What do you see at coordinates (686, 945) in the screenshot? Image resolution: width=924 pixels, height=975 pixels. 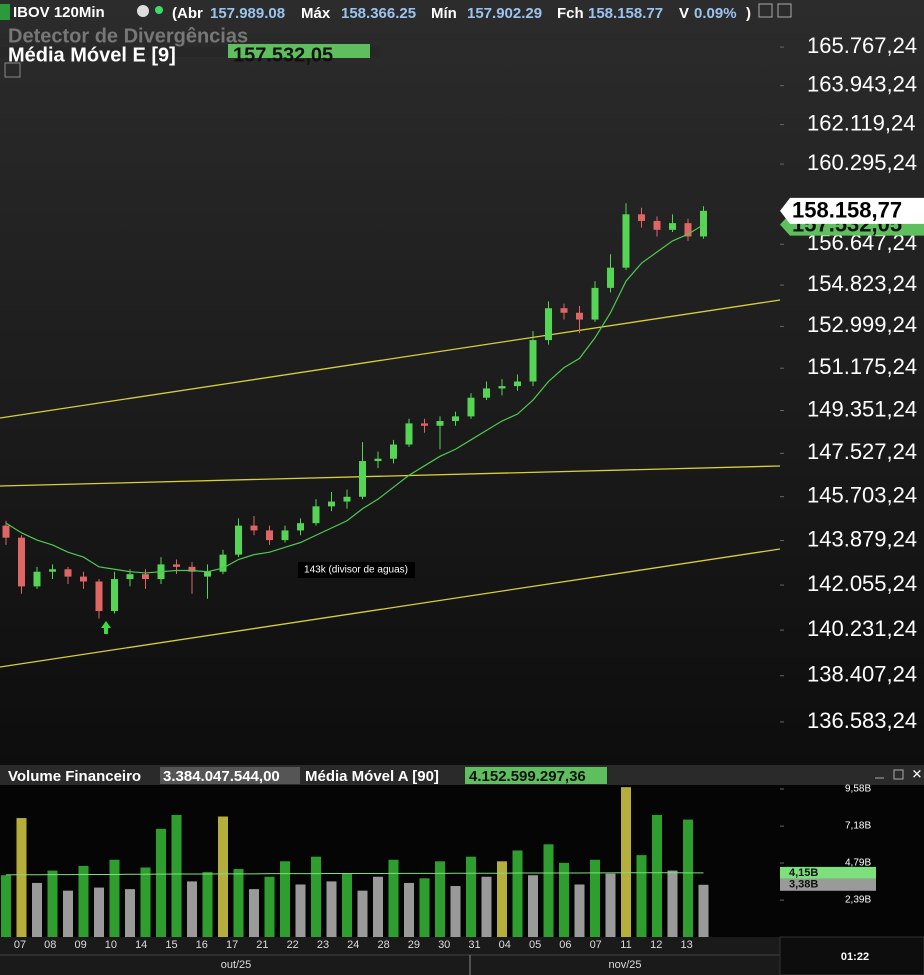 I see `x-tick-label: 13` at bounding box center [686, 945].